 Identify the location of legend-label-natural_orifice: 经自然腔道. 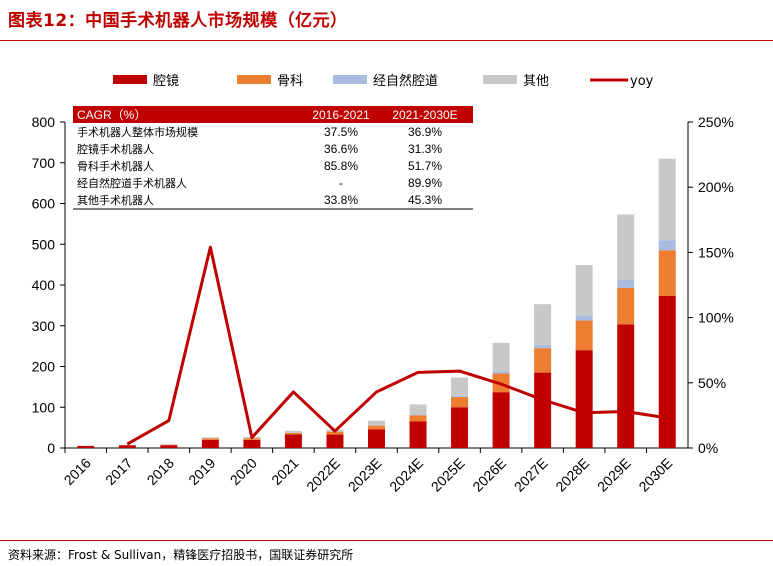
(405, 81).